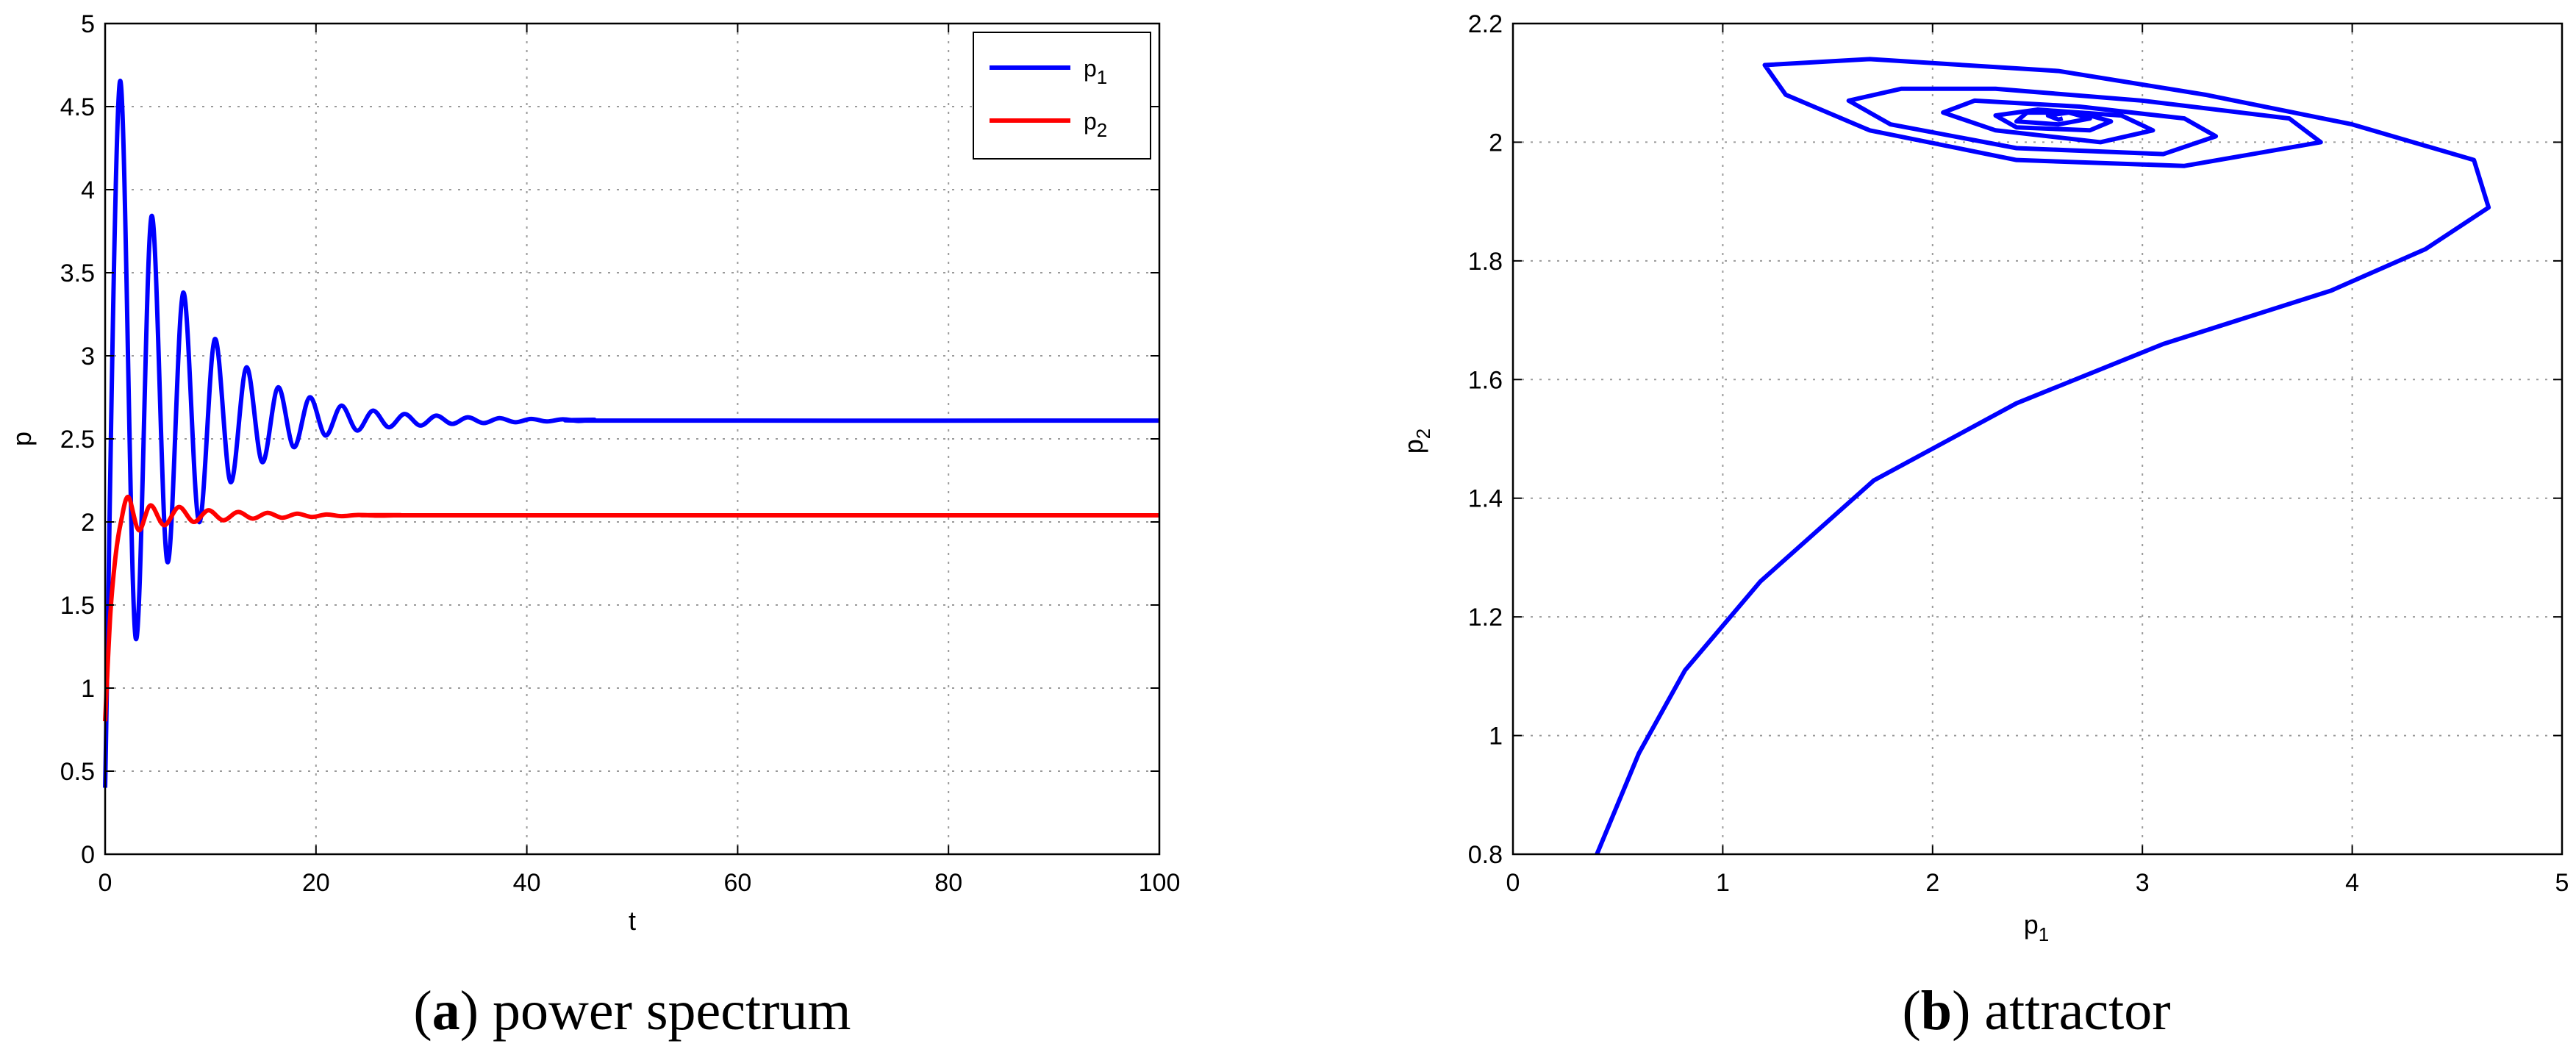  What do you see at coordinates (2037, 927) in the screenshot?
I see `panel-b-xlabel: p1` at bounding box center [2037, 927].